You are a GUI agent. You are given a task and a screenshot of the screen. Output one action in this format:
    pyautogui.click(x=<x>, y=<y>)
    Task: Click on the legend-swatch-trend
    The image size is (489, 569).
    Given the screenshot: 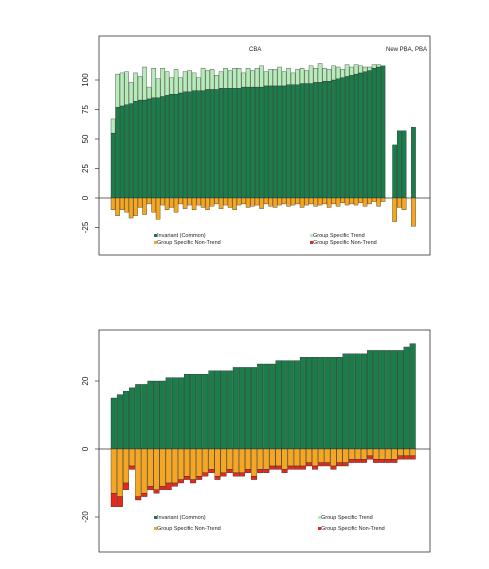 What is the action you would take?
    pyautogui.click(x=311, y=235)
    